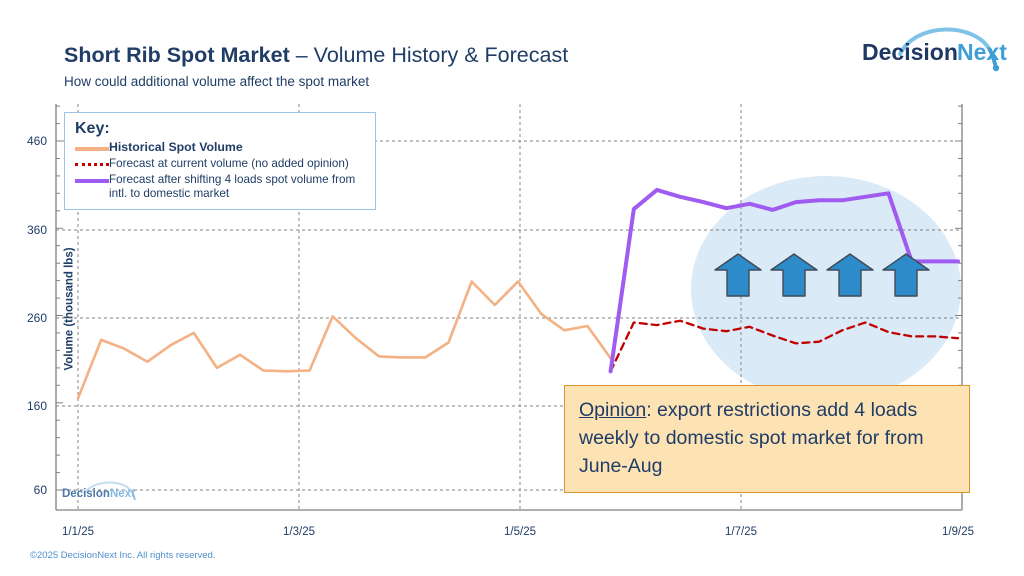  I want to click on logo-swoosh-icon, so click(945, 41).